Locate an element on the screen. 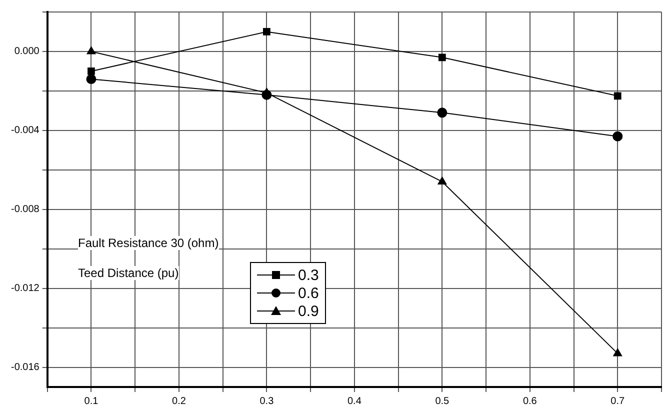 The width and height of the screenshot is (667, 414). x-tick-label: 0.1 is located at coordinates (91, 401).